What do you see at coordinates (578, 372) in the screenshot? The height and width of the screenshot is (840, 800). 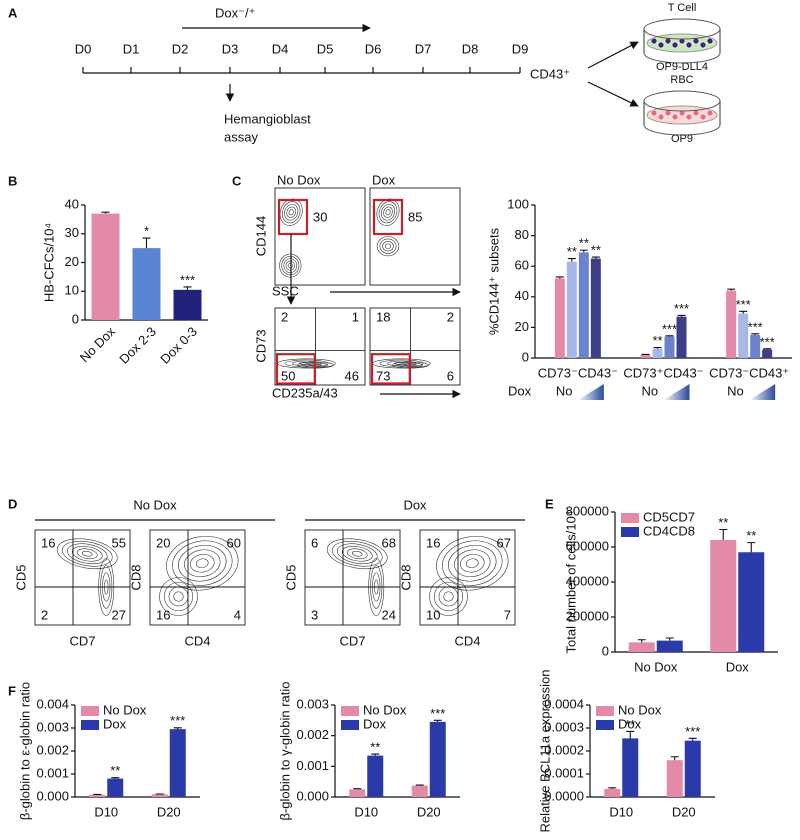 I see `x-tick-label: CD73⁻CD43⁻` at bounding box center [578, 372].